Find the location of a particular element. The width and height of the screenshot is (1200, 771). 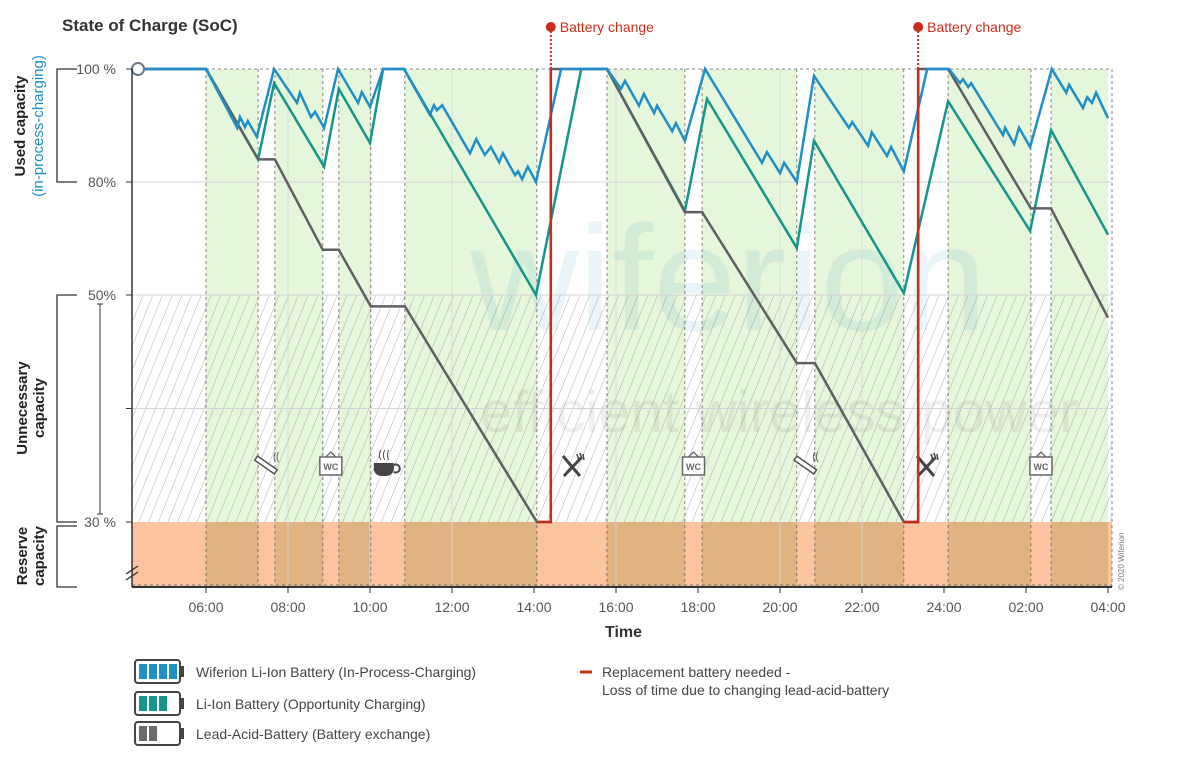

legend-label: Lead-Acid-Battery (Battery exchange) is located at coordinates (313, 734).